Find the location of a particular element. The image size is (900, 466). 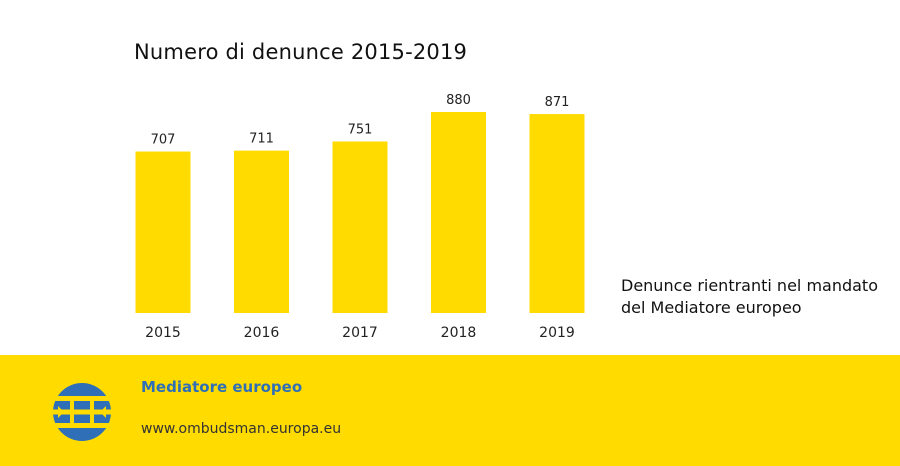

x-tick-label-2016: 2016 is located at coordinates (262, 333).